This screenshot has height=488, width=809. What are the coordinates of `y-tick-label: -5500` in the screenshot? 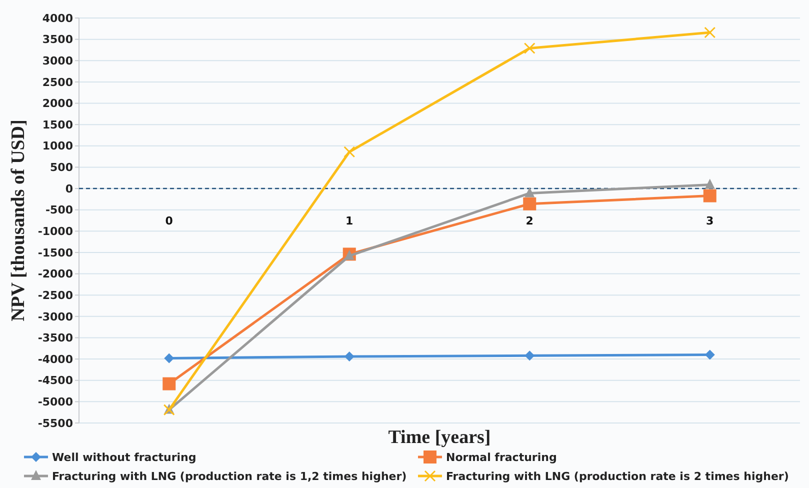 It's located at (56, 423).